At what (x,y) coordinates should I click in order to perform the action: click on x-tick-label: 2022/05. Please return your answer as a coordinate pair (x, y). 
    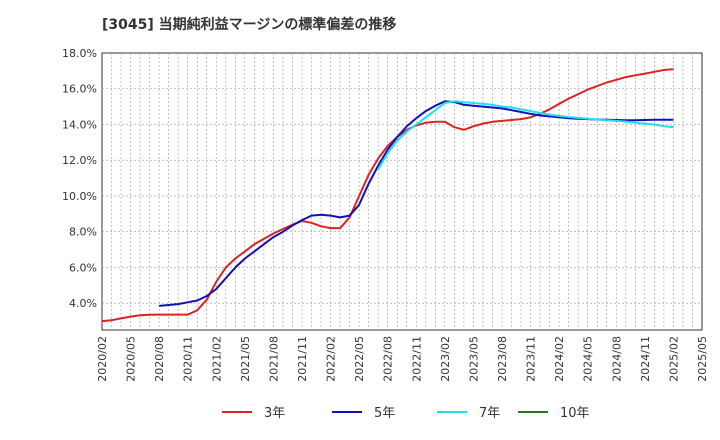
    Looking at the image, I should click on (359, 359).